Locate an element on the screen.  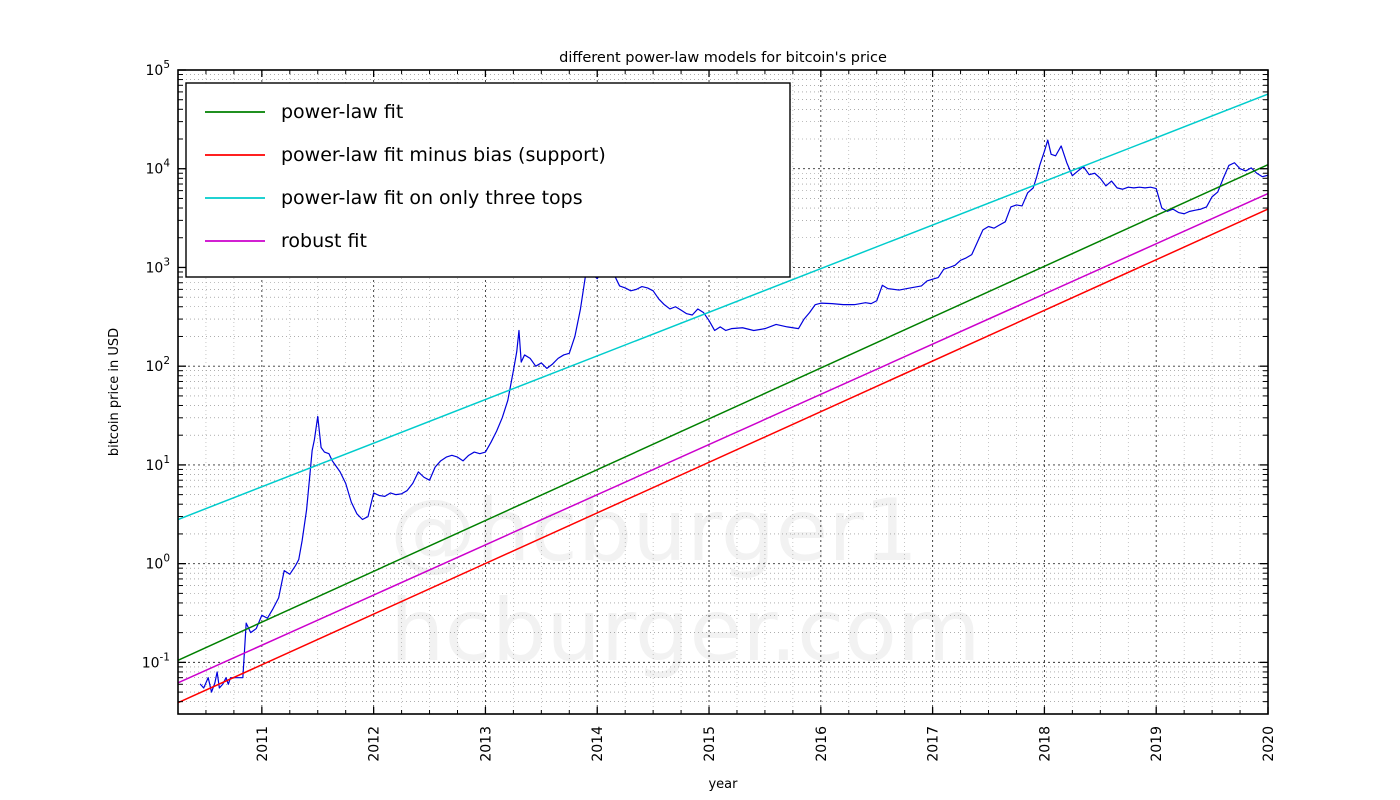
x-tick-label: 2012 is located at coordinates (375, 744).